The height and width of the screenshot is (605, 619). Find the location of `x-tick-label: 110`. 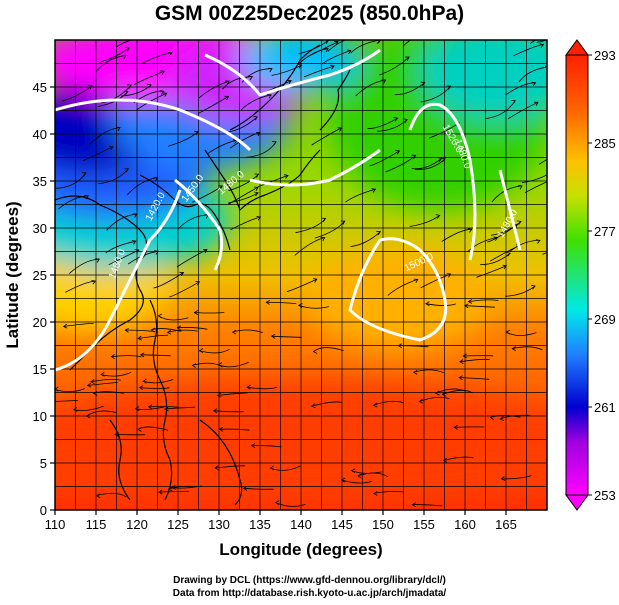

x-tick-label: 110 is located at coordinates (55, 524).